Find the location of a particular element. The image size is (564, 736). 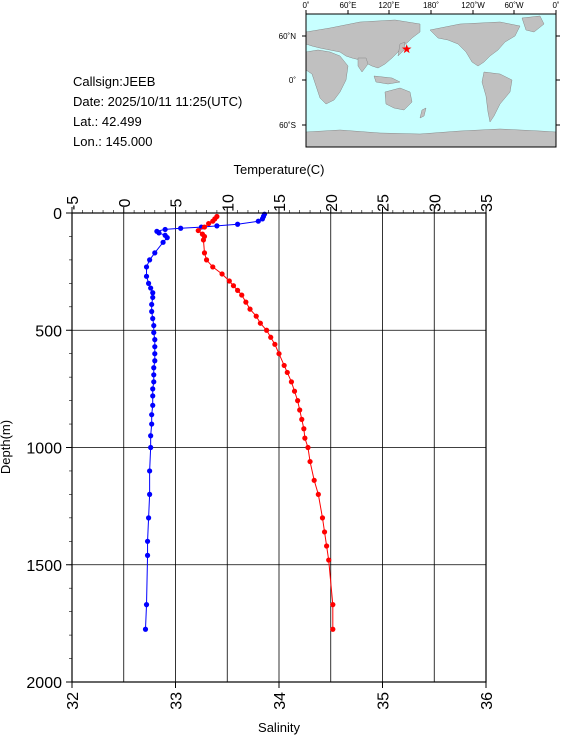

longitude-text: Lon.: 145.000 is located at coordinates (113, 141).